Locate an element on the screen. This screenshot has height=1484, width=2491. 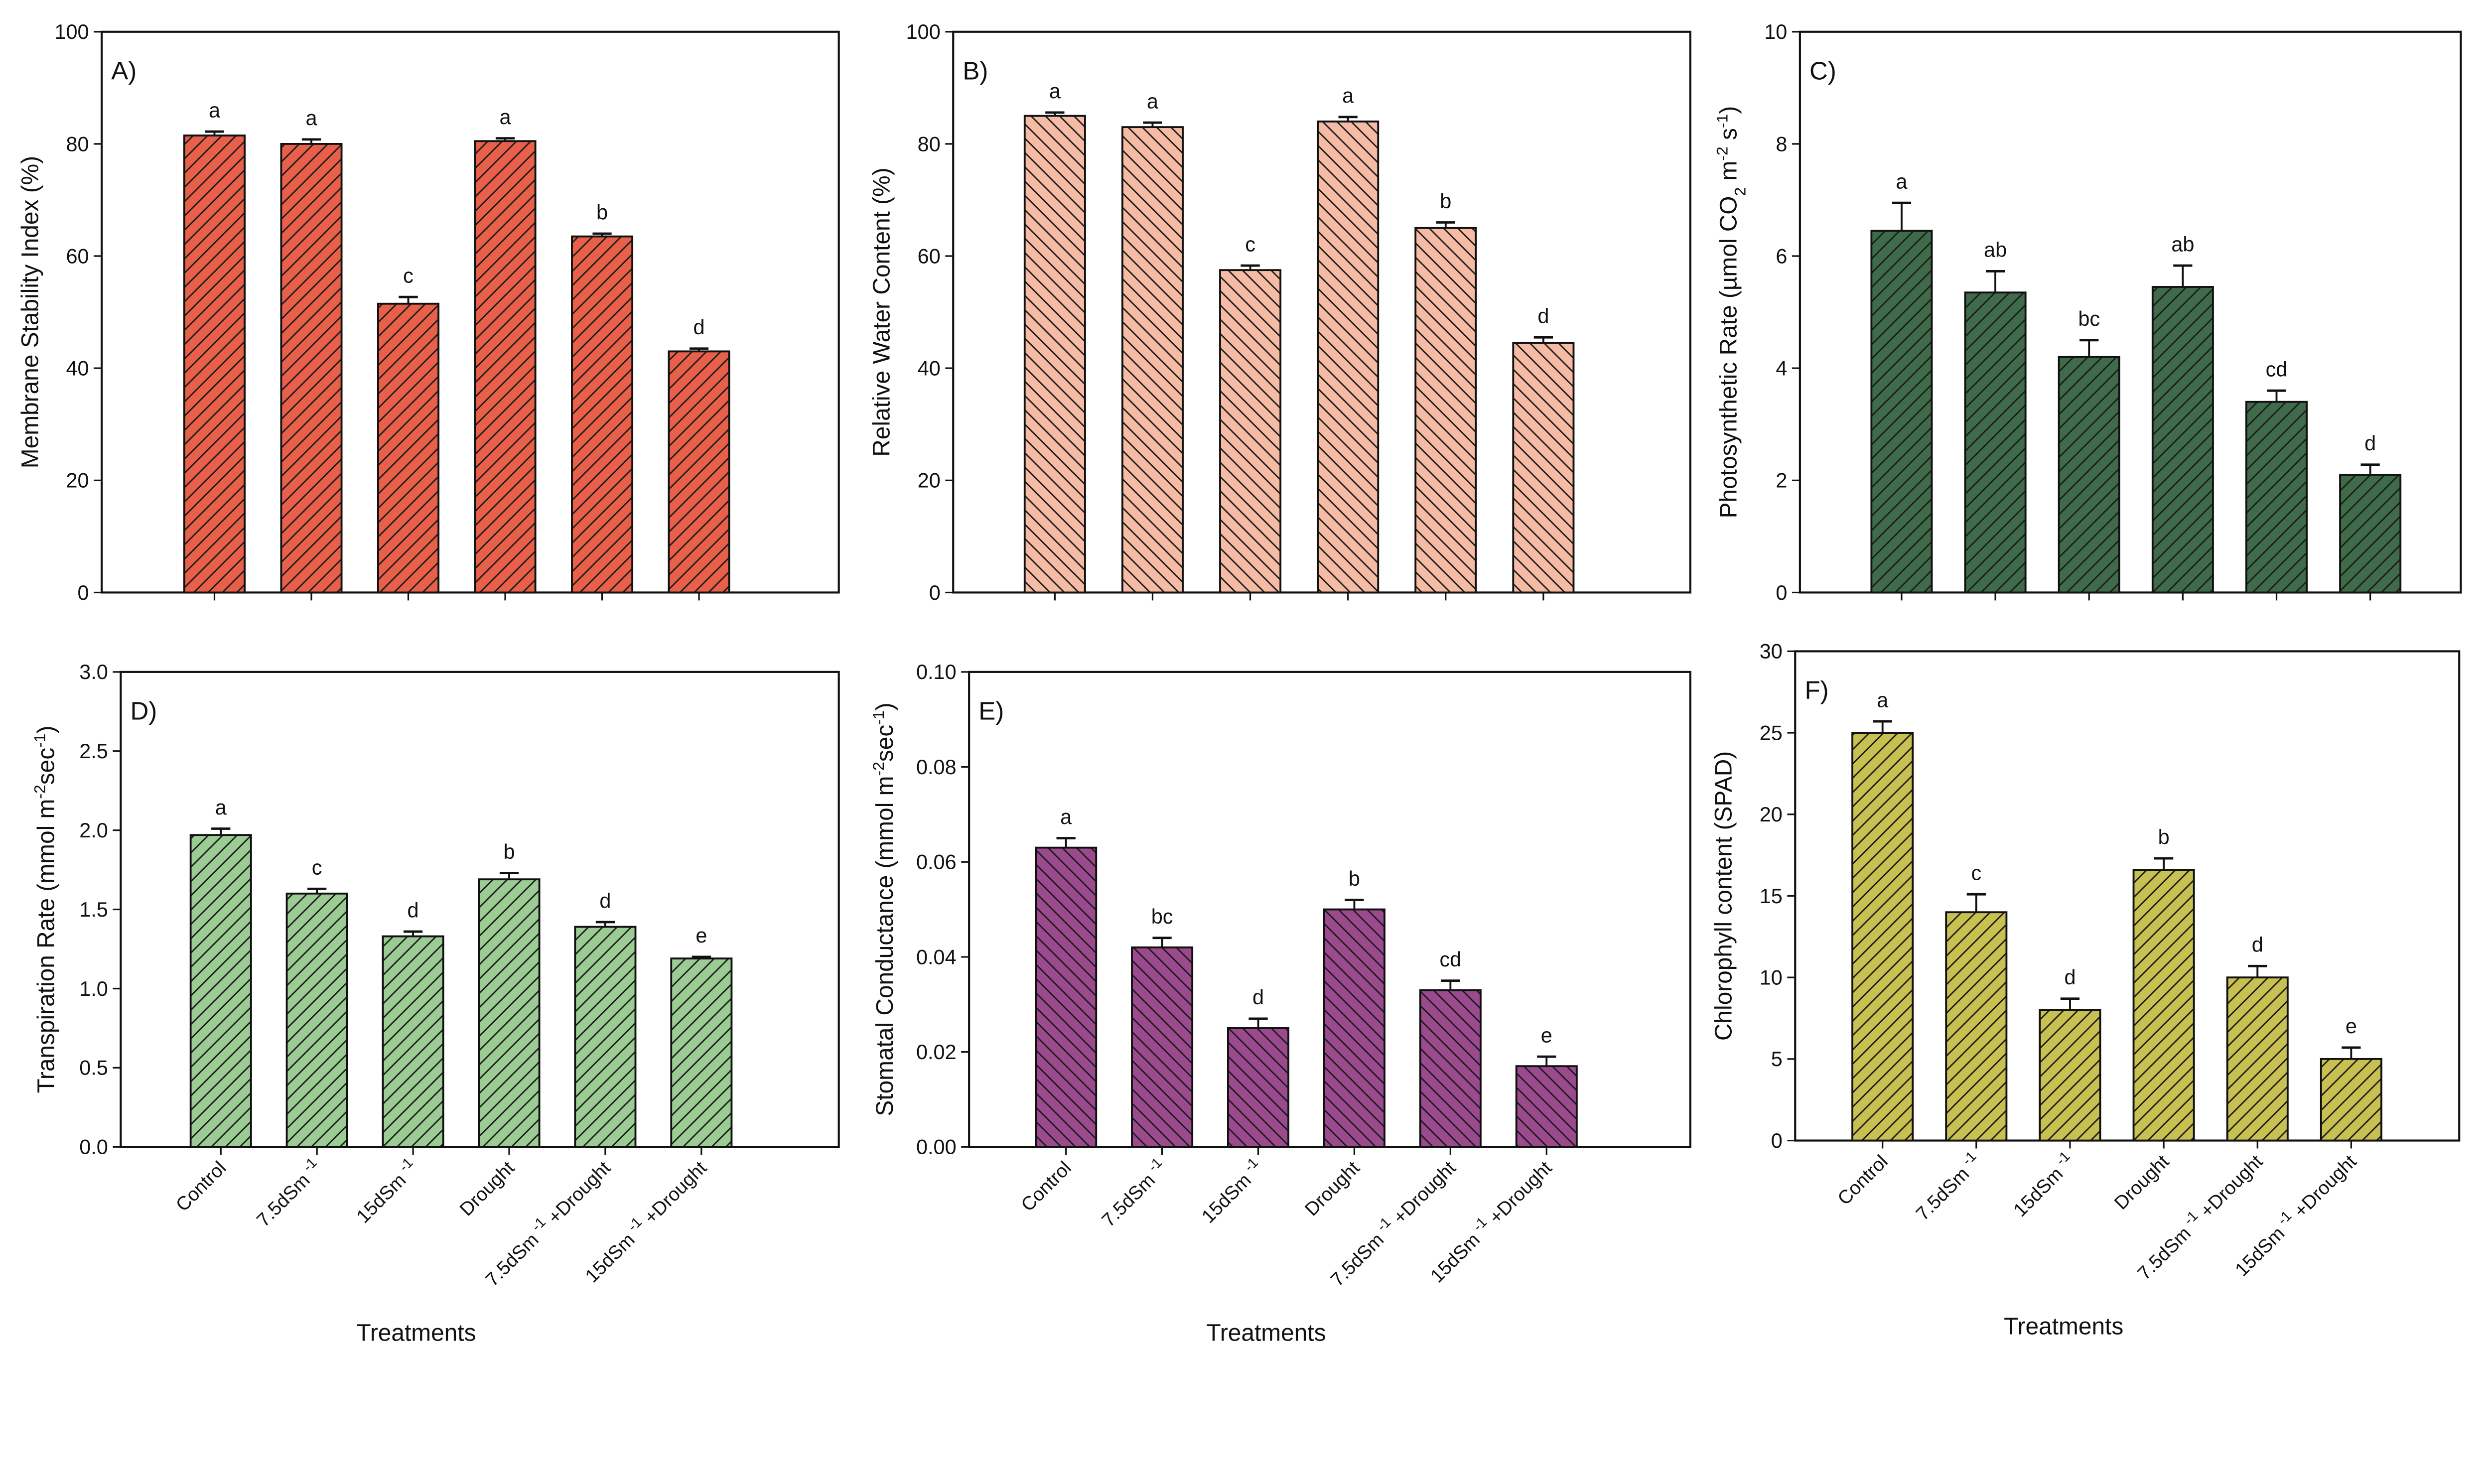
panel-label: C) is located at coordinates (1823, 70).